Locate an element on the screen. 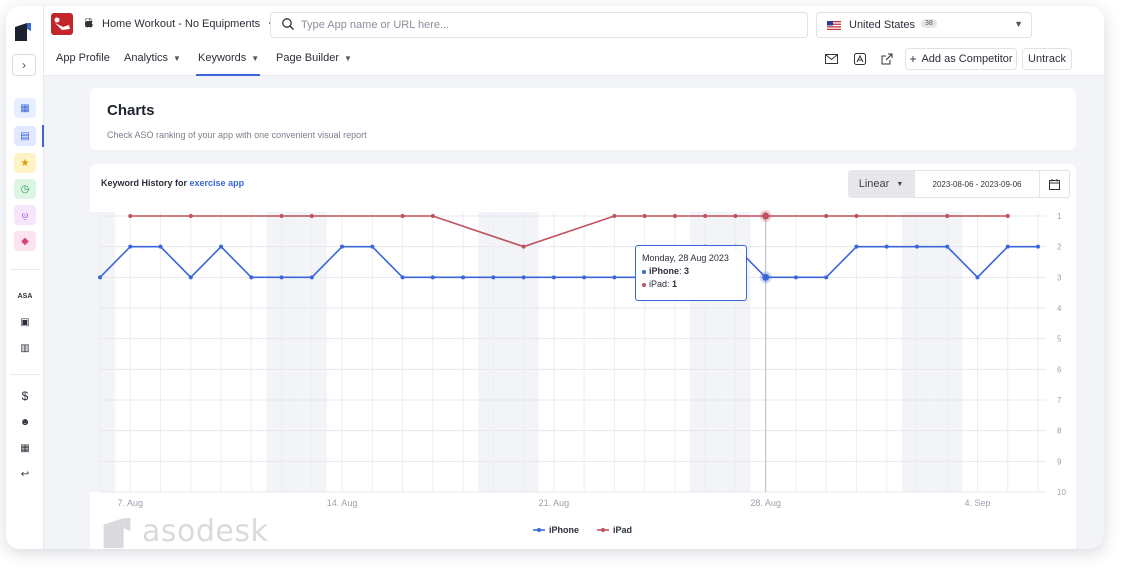  scale-dropdown: Linear ▼ is located at coordinates (881, 184).